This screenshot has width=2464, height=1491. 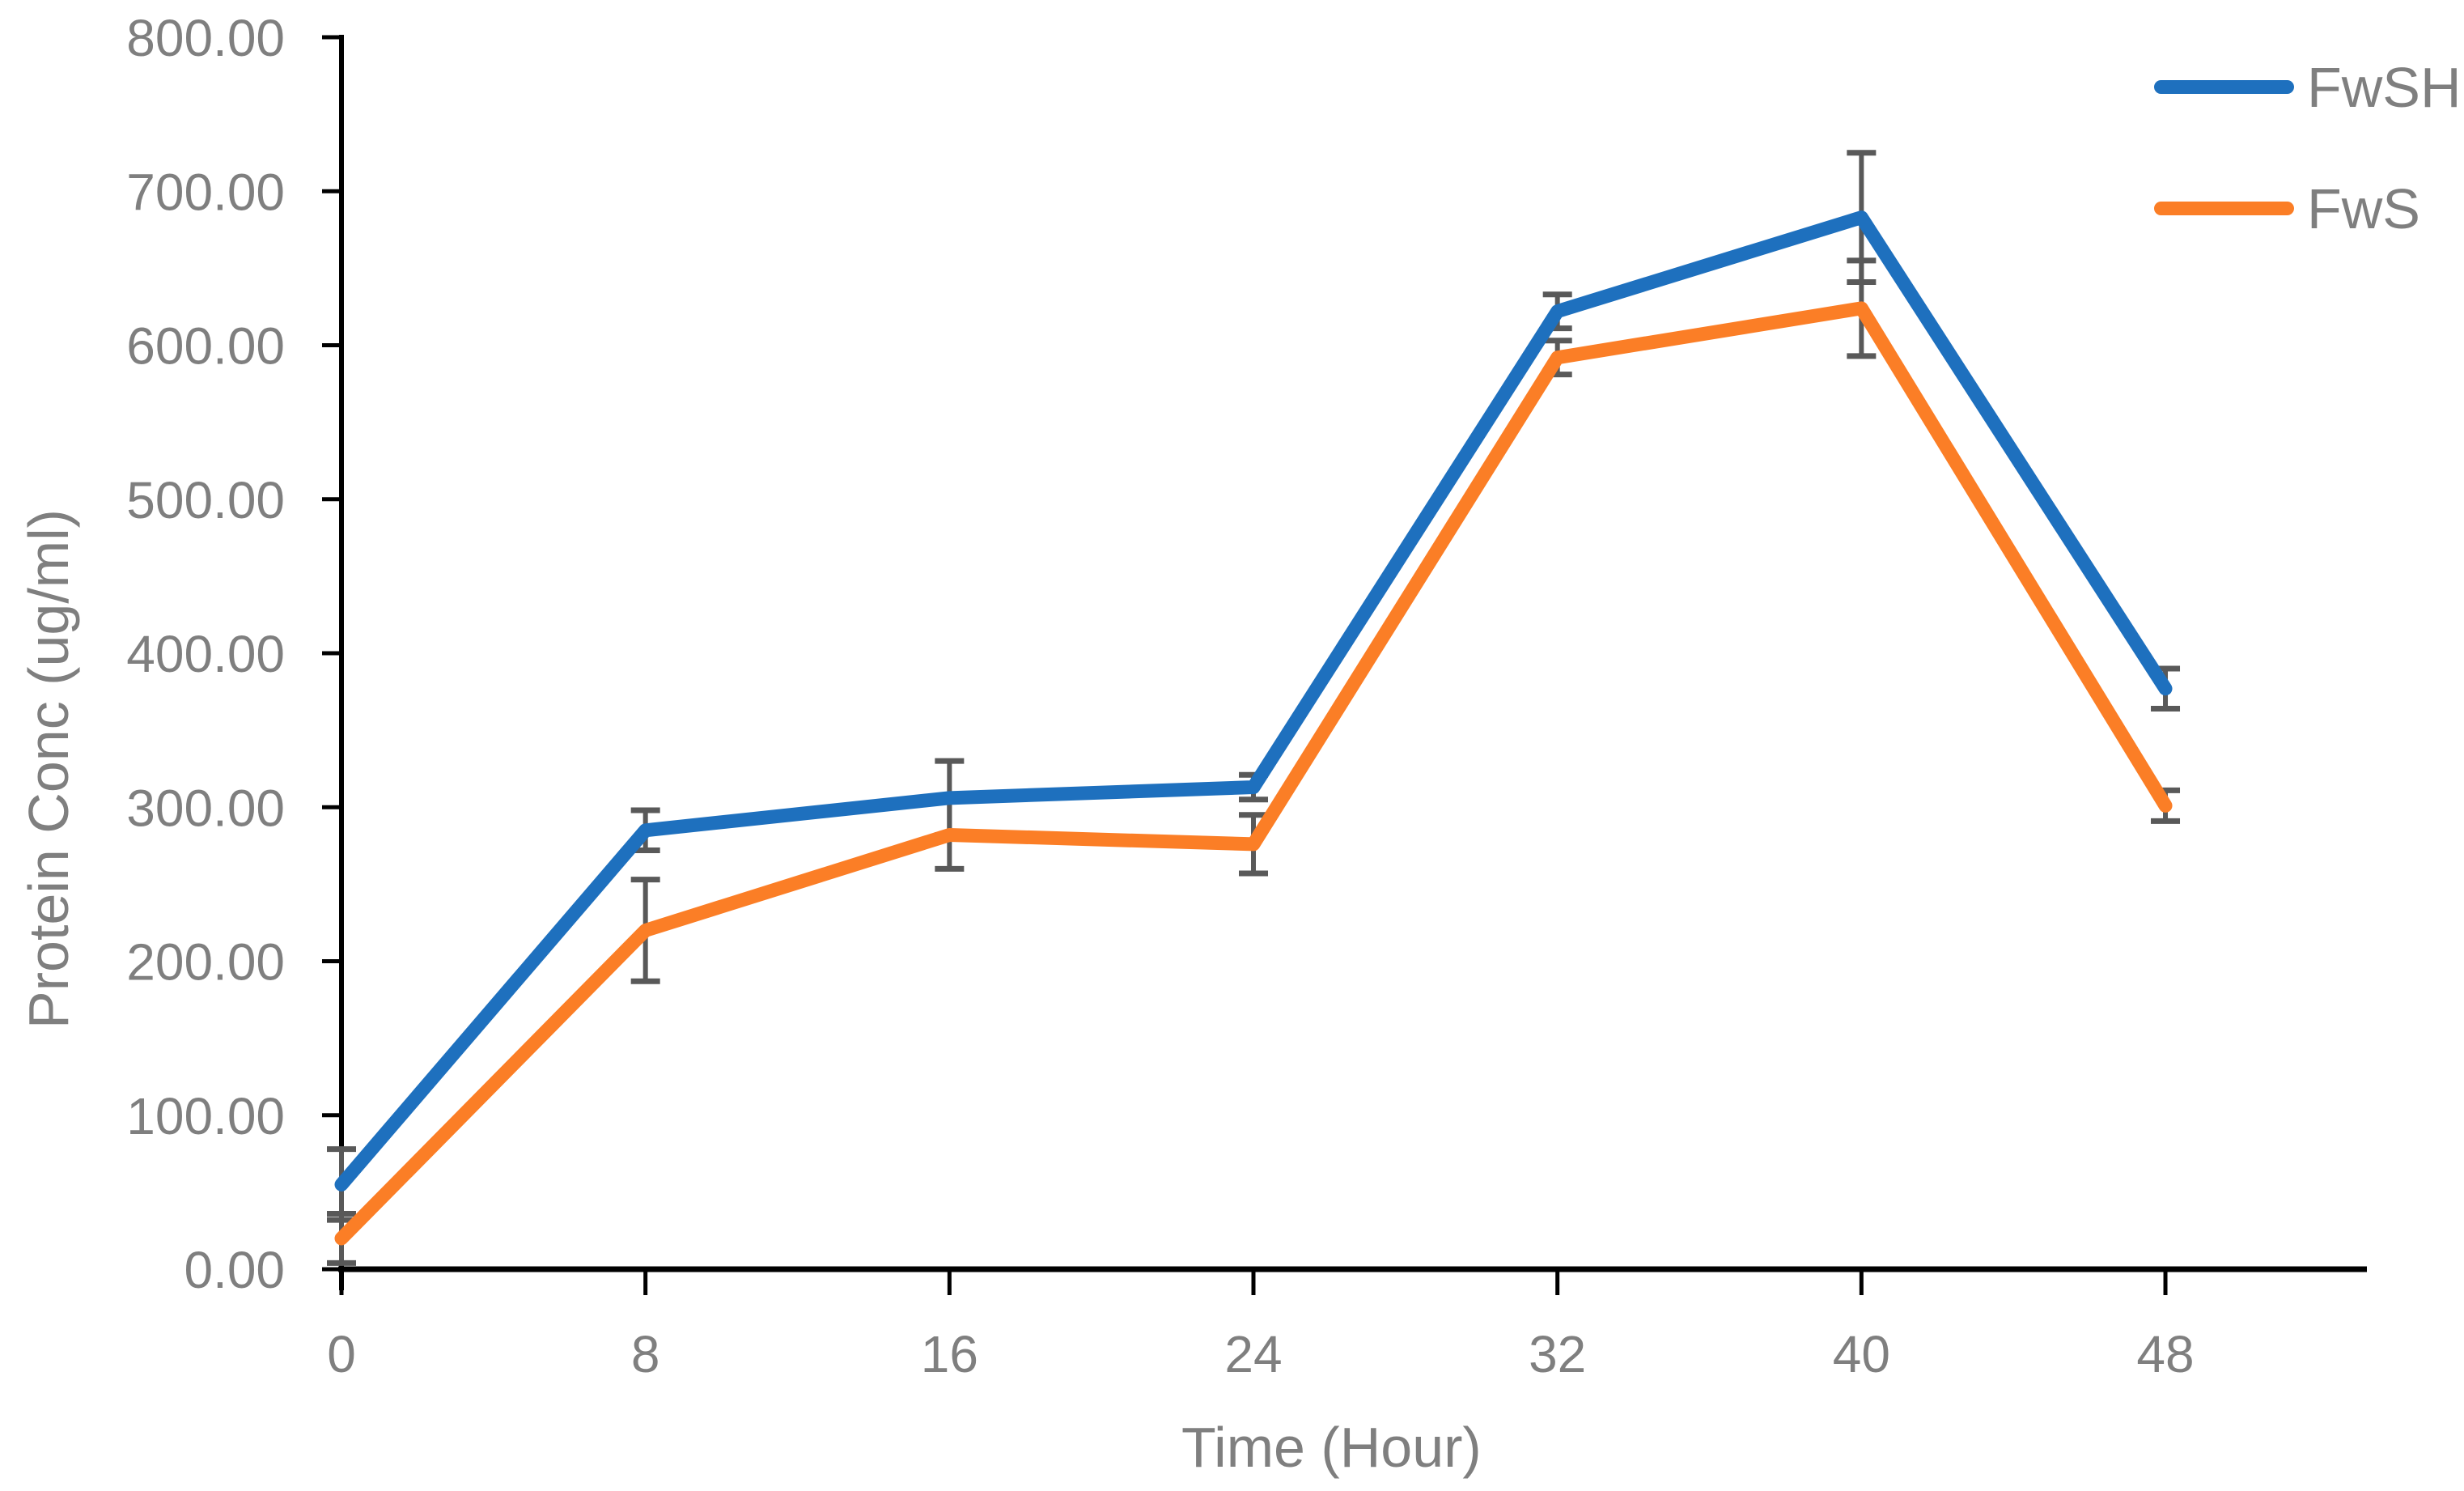 I want to click on y-tick-label: 700.00, so click(x=205, y=192).